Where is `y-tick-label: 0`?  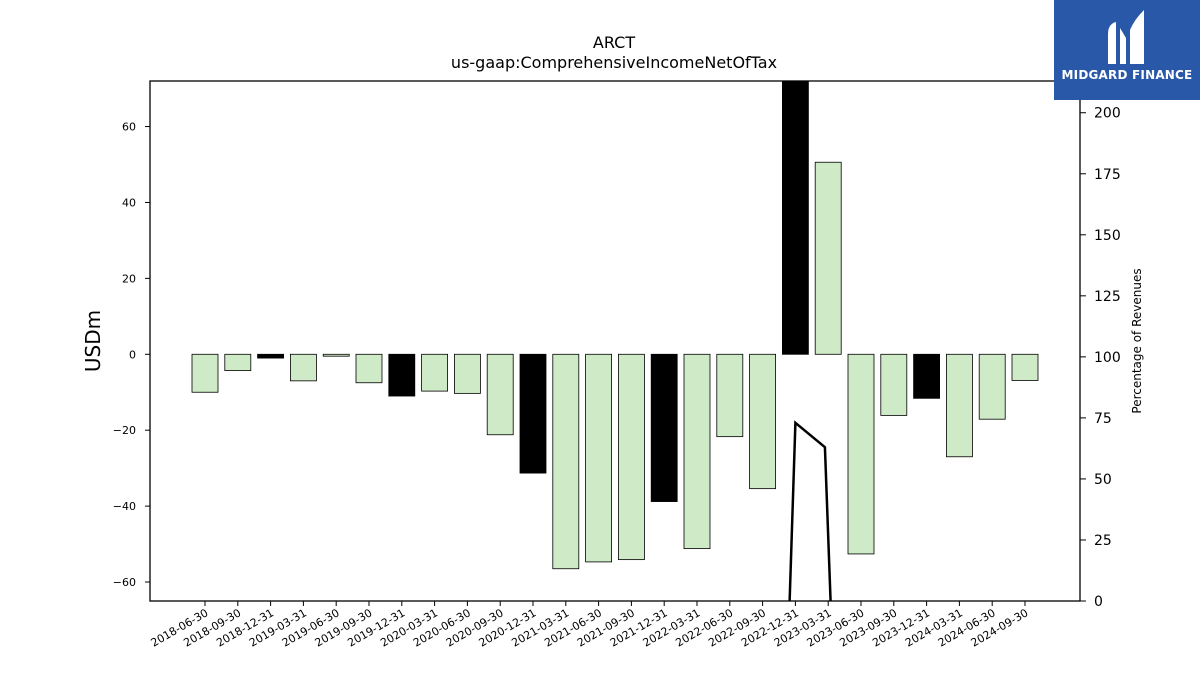 y-tick-label: 0 is located at coordinates (132, 354).